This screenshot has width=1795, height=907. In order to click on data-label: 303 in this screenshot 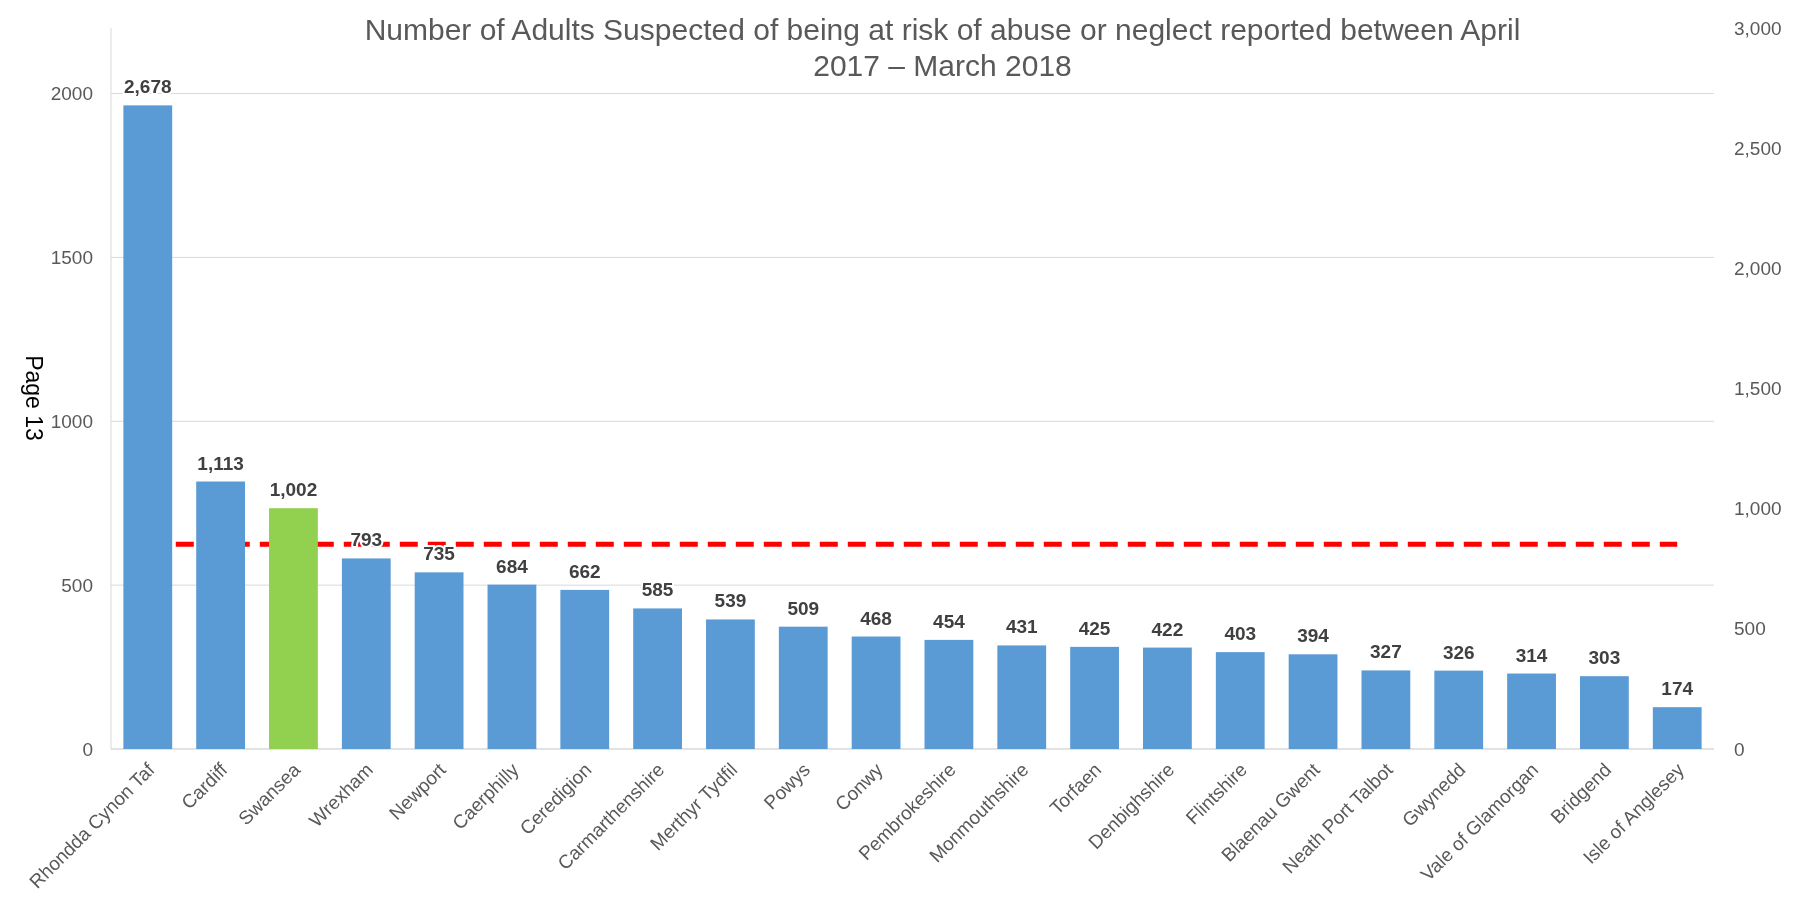, I will do `click(1604, 658)`.